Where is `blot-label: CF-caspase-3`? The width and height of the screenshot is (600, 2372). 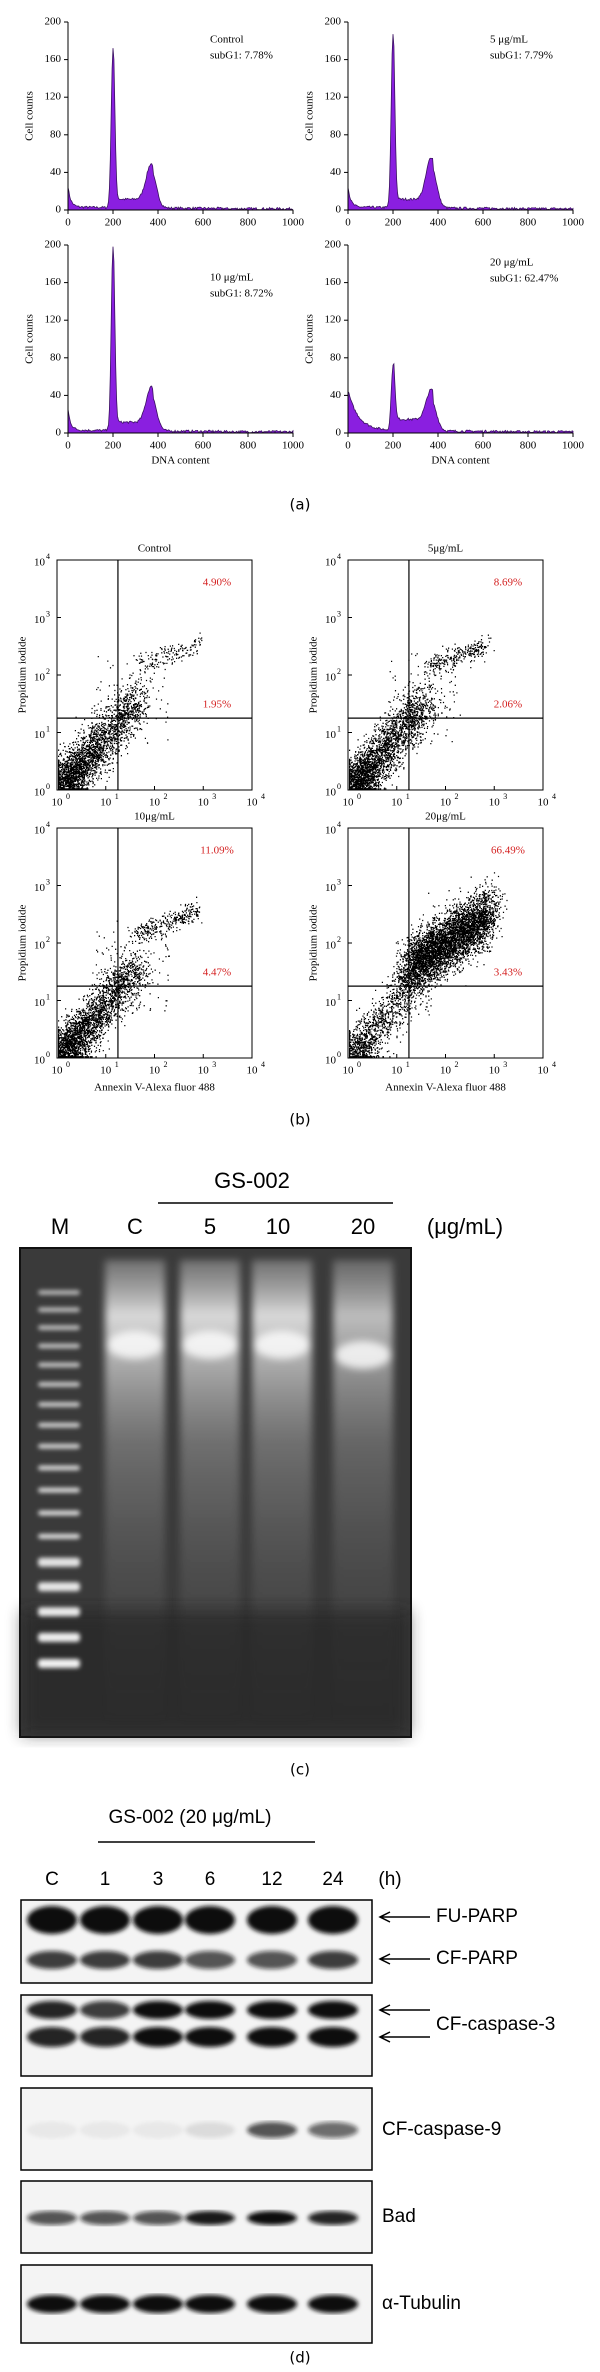 blot-label: CF-caspase-3 is located at coordinates (495, 2024).